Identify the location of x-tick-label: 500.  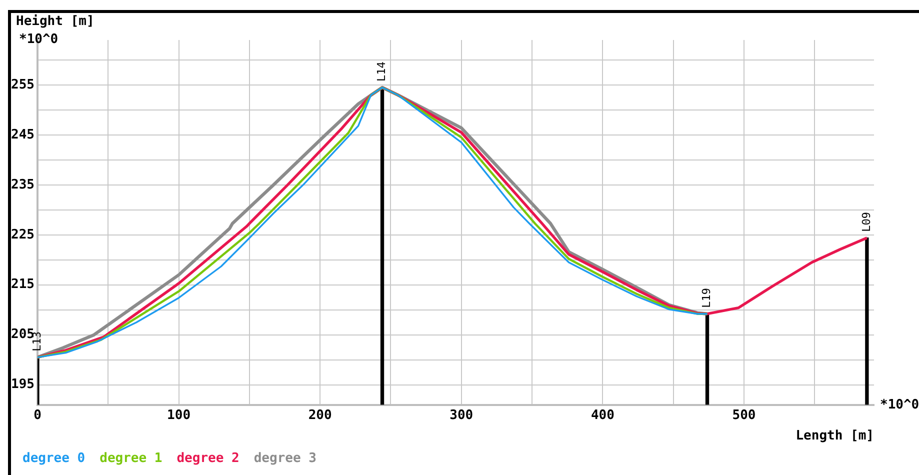
(744, 415).